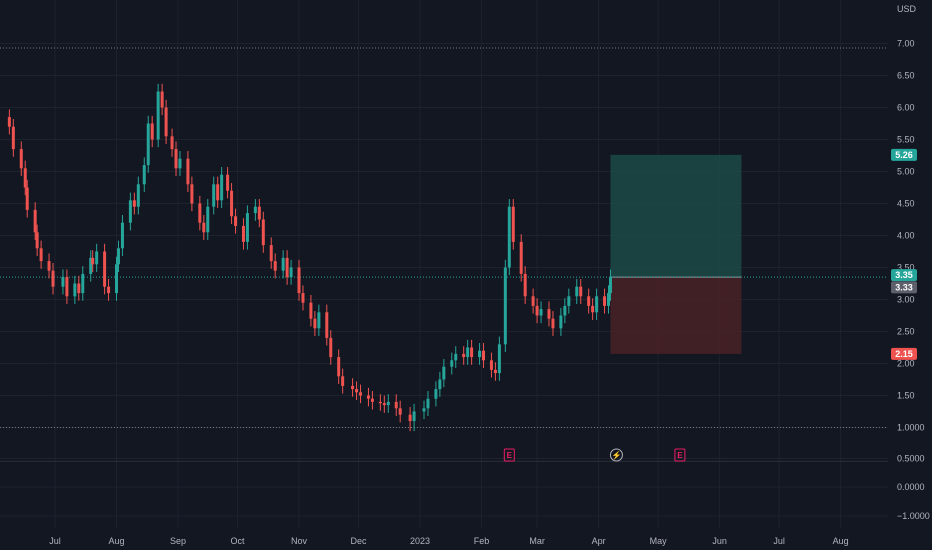 This screenshot has height=550, width=932. I want to click on y-tick-label: −1.0000, so click(913, 516).